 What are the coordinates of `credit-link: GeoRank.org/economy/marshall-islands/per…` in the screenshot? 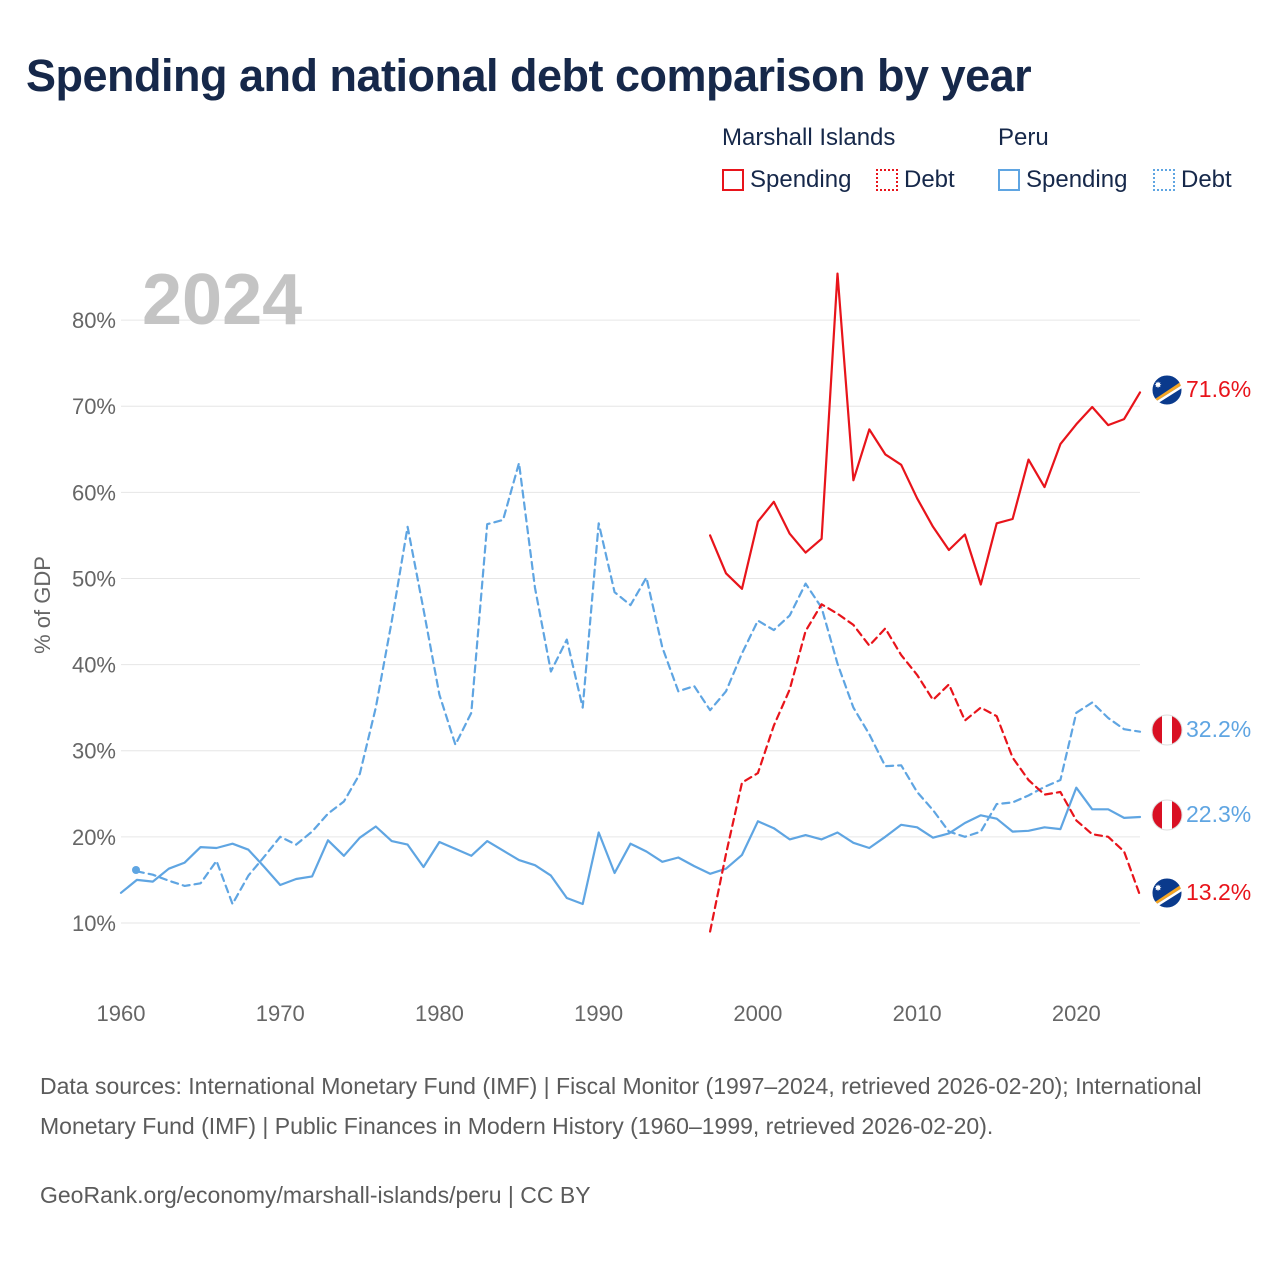 It's located at (315, 1195).